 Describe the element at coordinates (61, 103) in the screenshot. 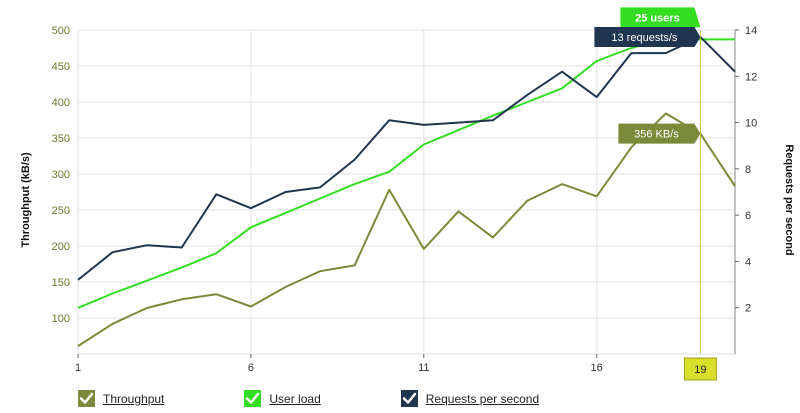

I see `y-left-tick-label: 400` at that location.